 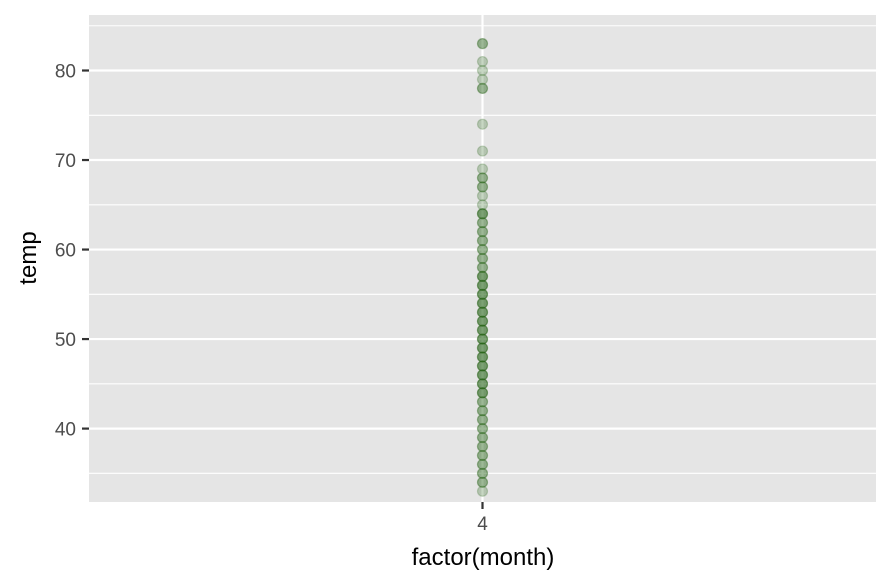 I want to click on data-points, so click(x=482, y=267).